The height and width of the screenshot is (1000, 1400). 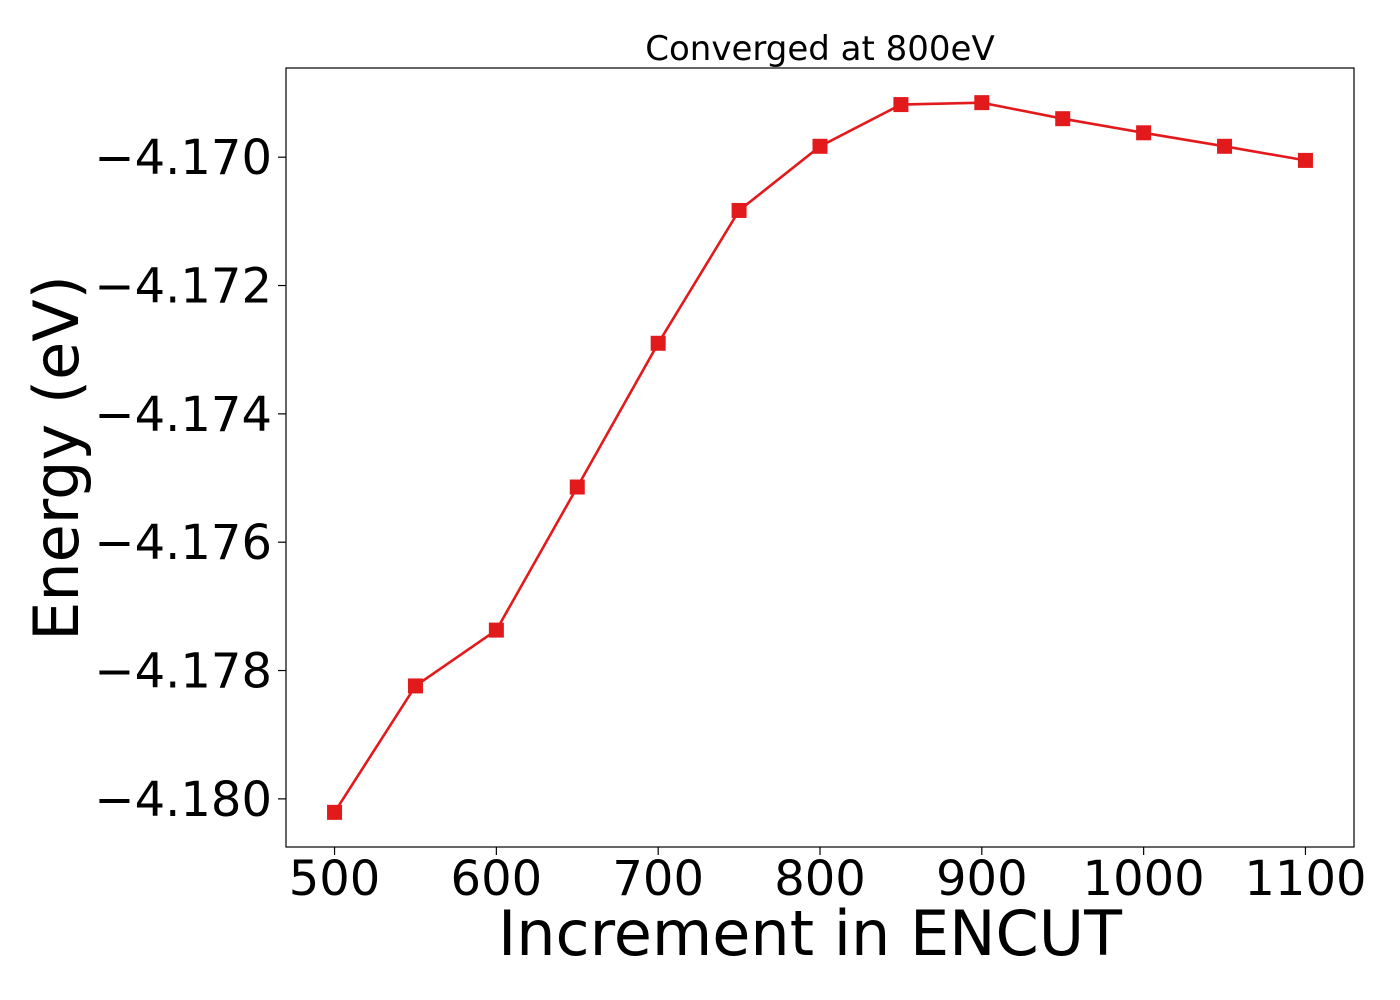 What do you see at coordinates (982, 879) in the screenshot?
I see `x-tick-label: 900` at bounding box center [982, 879].